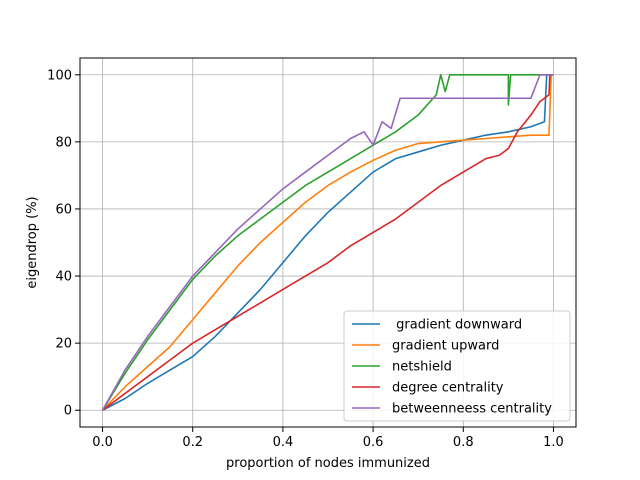  Describe the element at coordinates (192, 442) in the screenshot. I see `x-tick-label: 0.2` at that location.